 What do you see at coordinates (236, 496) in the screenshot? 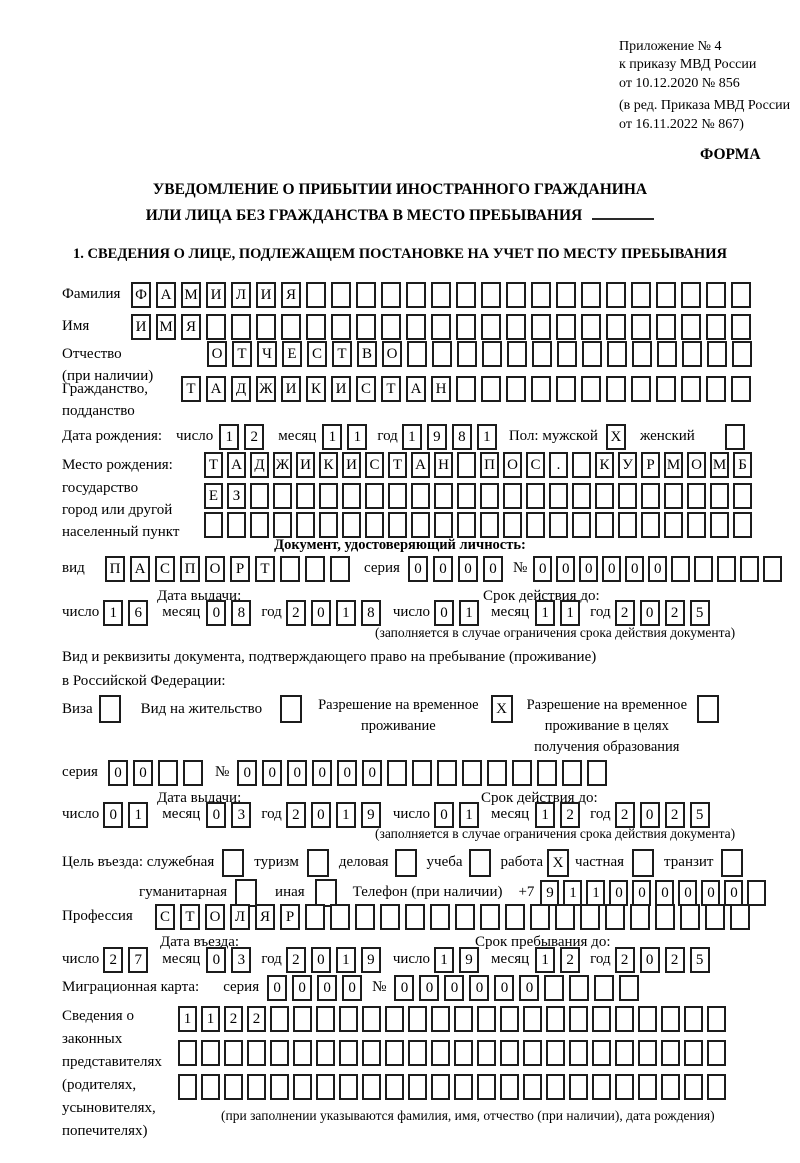
I see `form-cell: З` at bounding box center [236, 496].